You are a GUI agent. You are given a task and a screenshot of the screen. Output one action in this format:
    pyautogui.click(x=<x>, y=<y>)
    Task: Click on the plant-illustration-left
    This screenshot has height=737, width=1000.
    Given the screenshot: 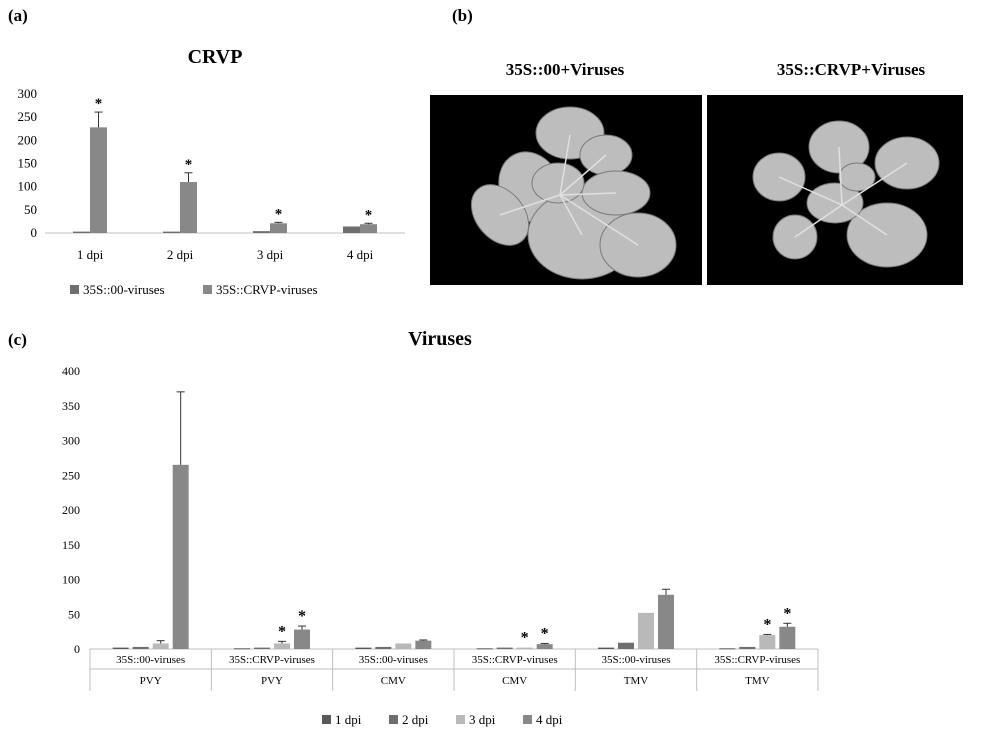 What is the action you would take?
    pyautogui.click(x=573, y=193)
    